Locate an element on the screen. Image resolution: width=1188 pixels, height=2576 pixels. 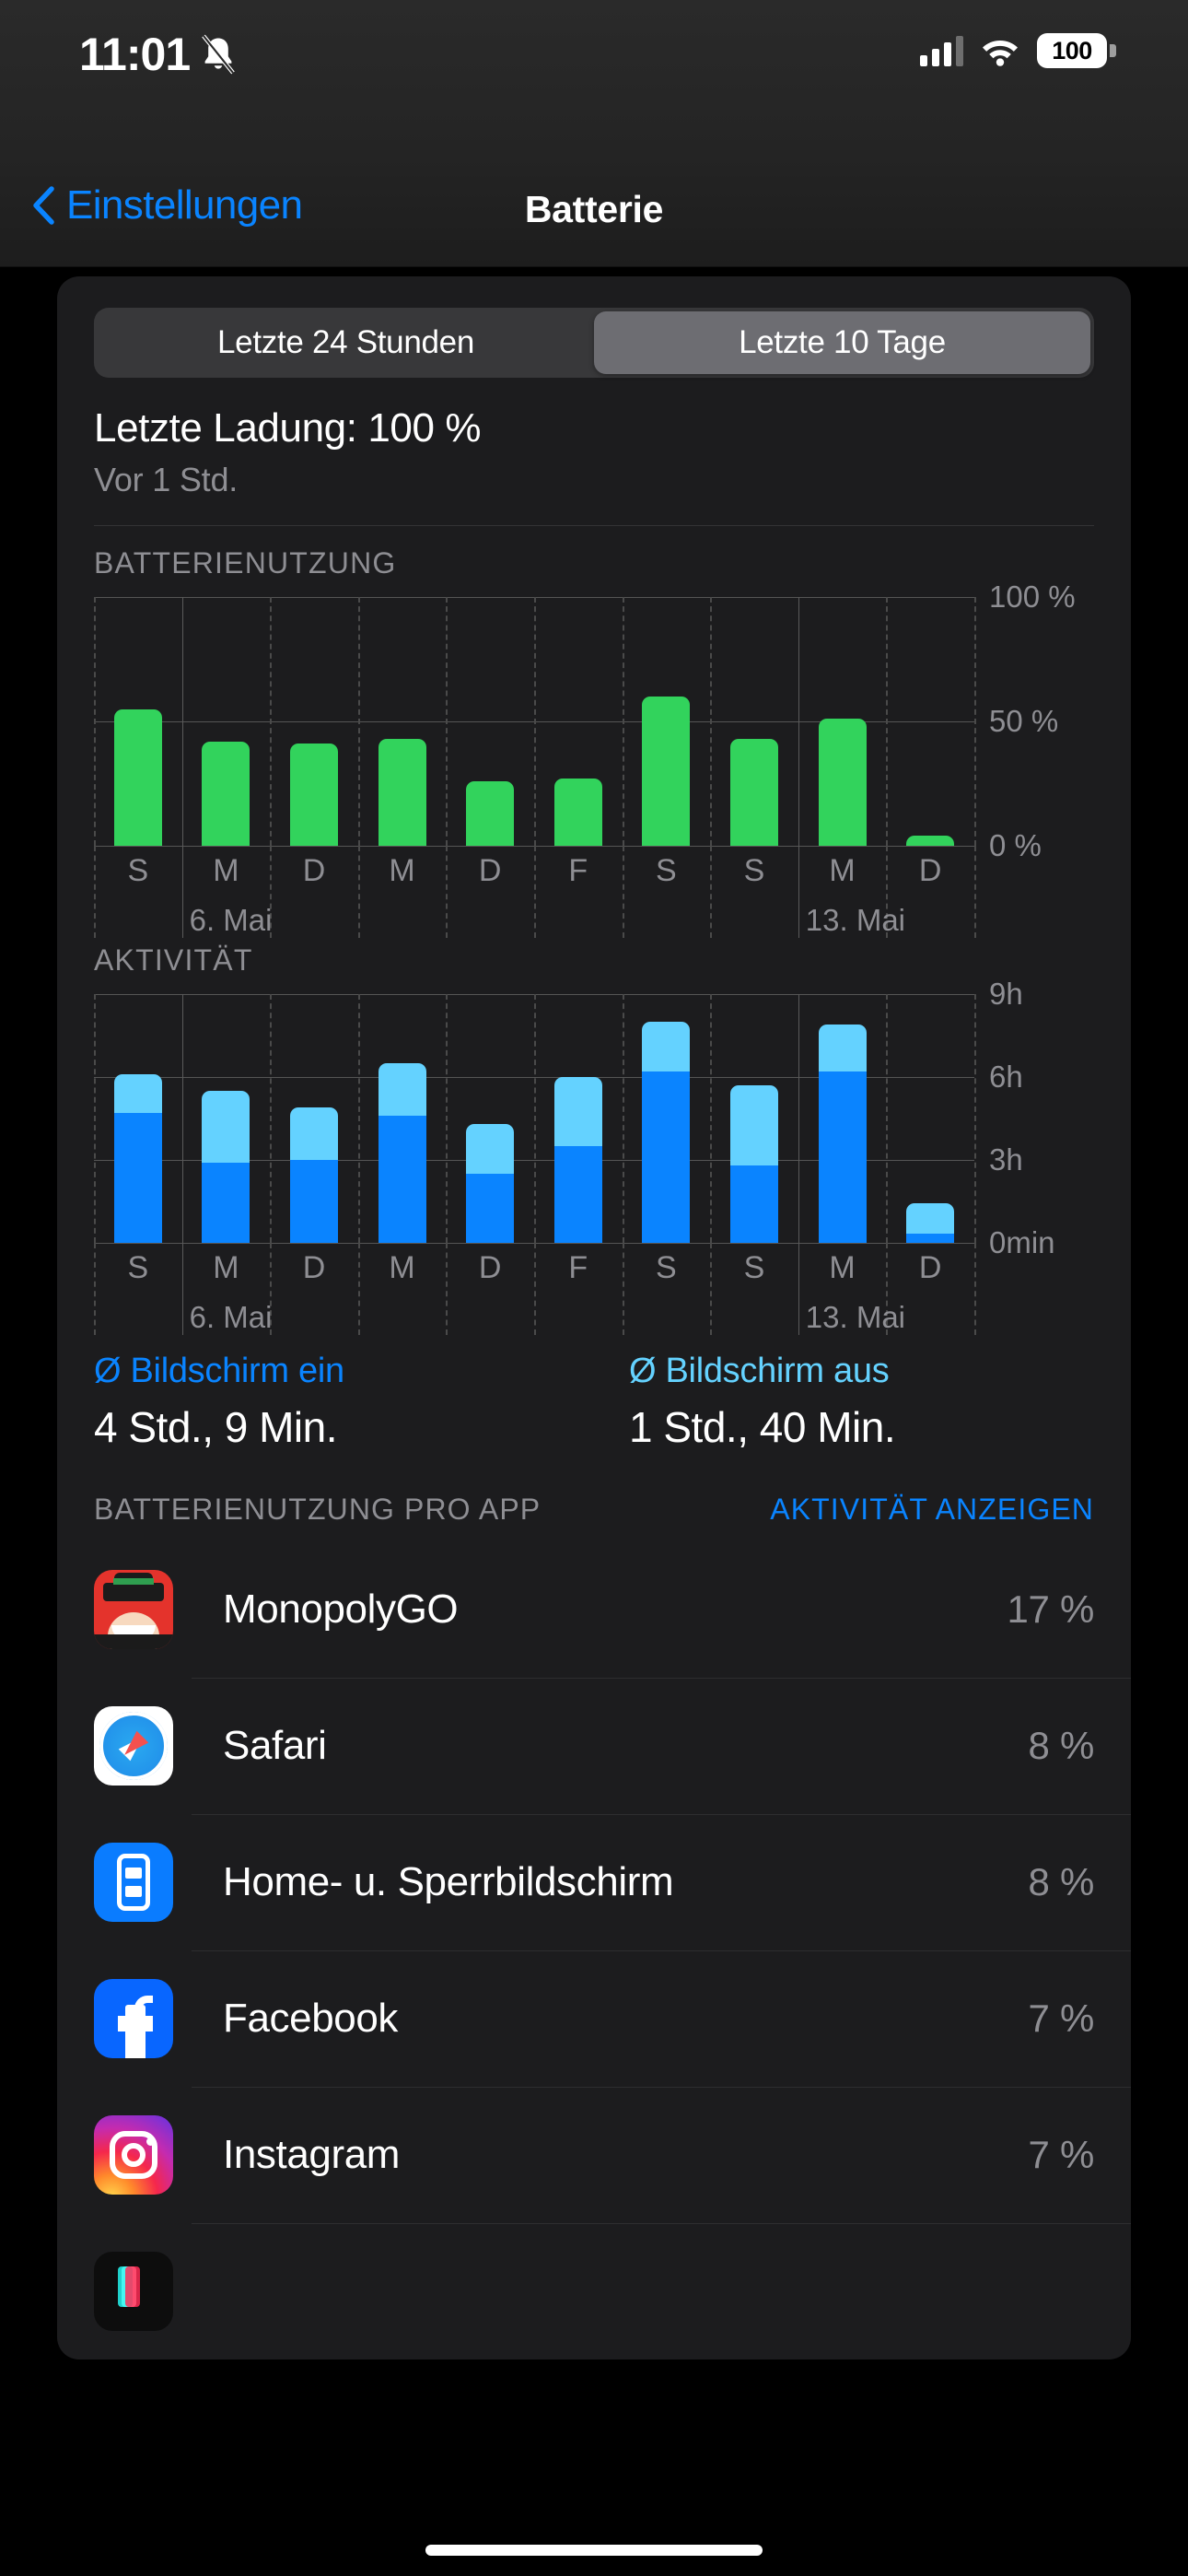
activity-chart: 9h 6h 3h 0min is located at coordinates (594, 1118).